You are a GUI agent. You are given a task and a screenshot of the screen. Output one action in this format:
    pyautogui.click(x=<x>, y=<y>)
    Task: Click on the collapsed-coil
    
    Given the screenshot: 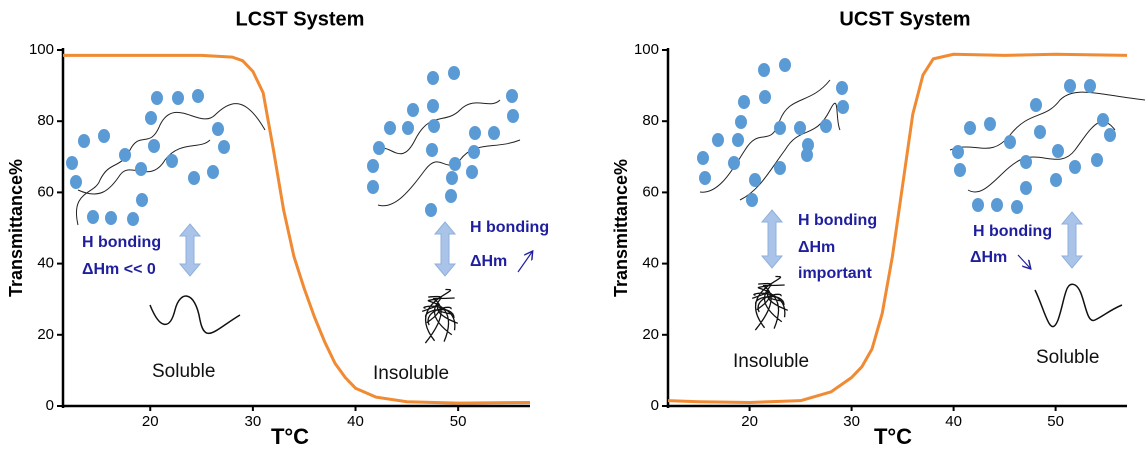 What is the action you would take?
    pyautogui.click(x=770, y=303)
    